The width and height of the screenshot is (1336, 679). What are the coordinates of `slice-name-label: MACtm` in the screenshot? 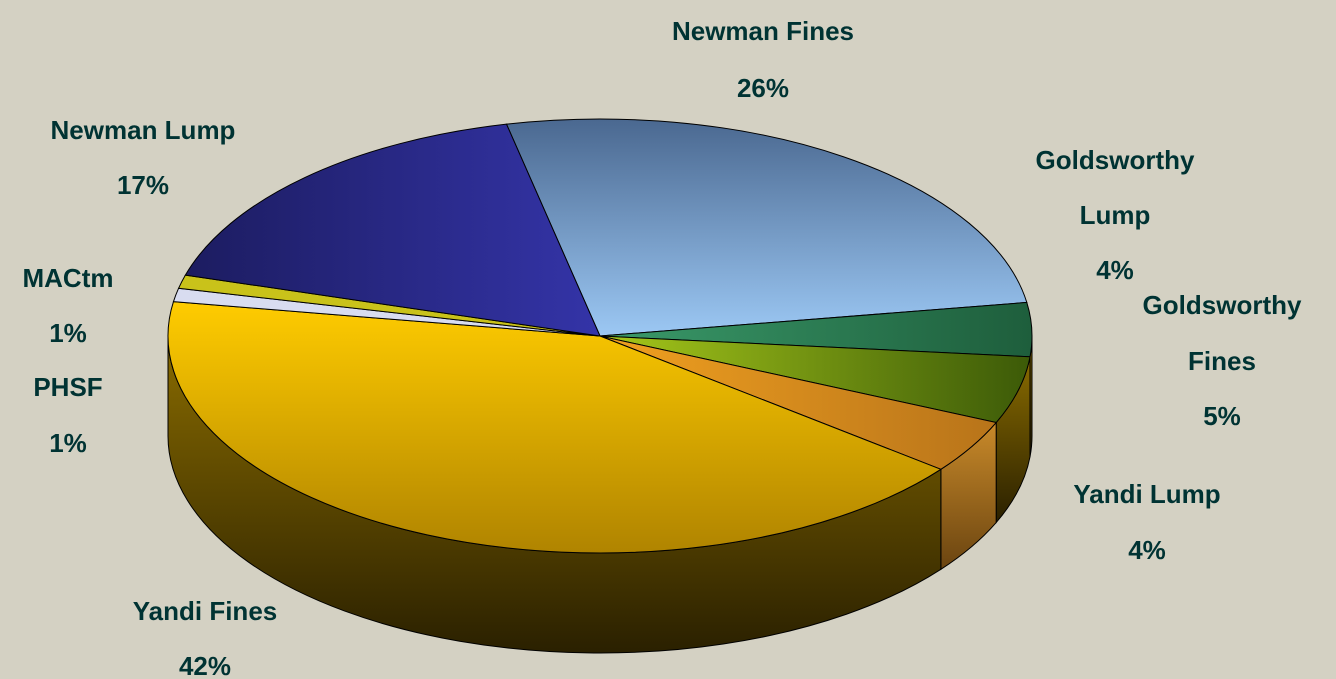 It's located at (68, 278).